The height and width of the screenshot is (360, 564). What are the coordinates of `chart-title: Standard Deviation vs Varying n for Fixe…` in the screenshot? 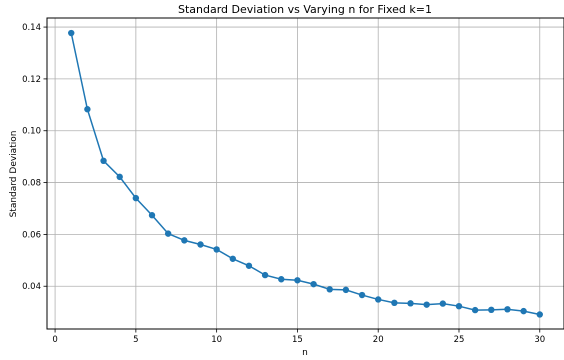 It's located at (305, 9).